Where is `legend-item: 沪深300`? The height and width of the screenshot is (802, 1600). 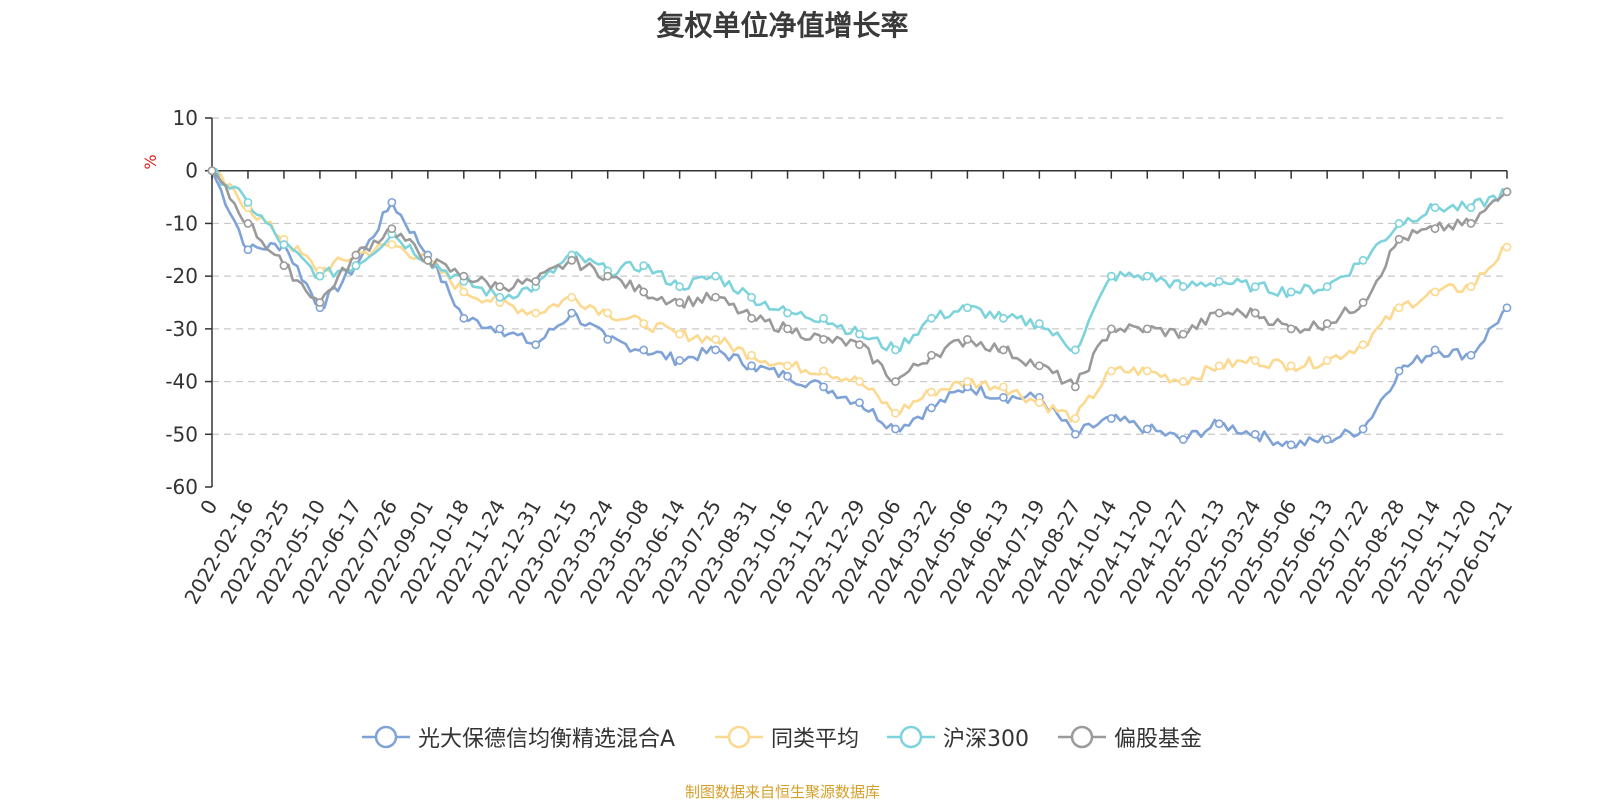
legend-item: 沪深300 is located at coordinates (958, 737).